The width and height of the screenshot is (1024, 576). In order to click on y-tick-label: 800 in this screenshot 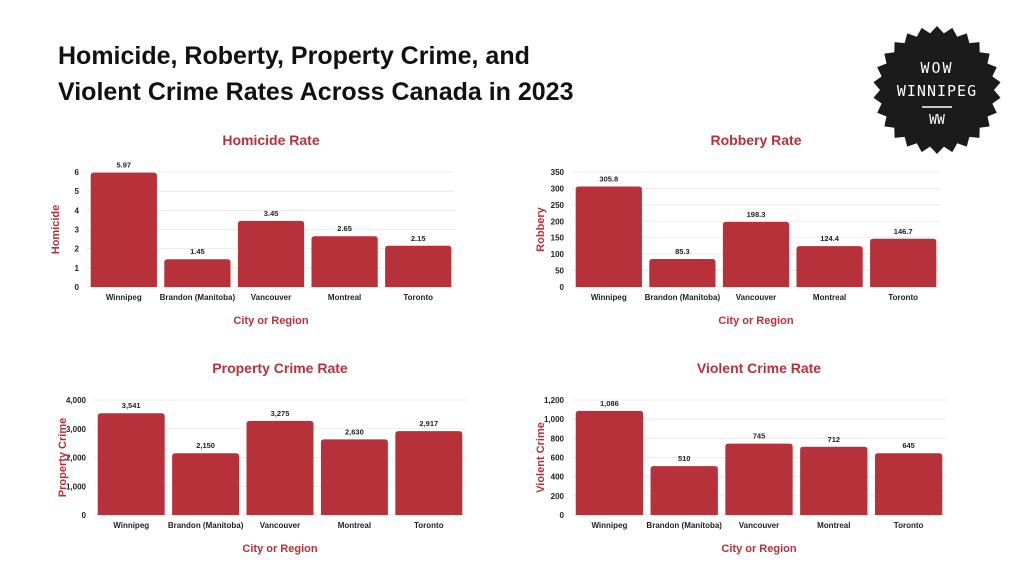, I will do `click(558, 438)`.